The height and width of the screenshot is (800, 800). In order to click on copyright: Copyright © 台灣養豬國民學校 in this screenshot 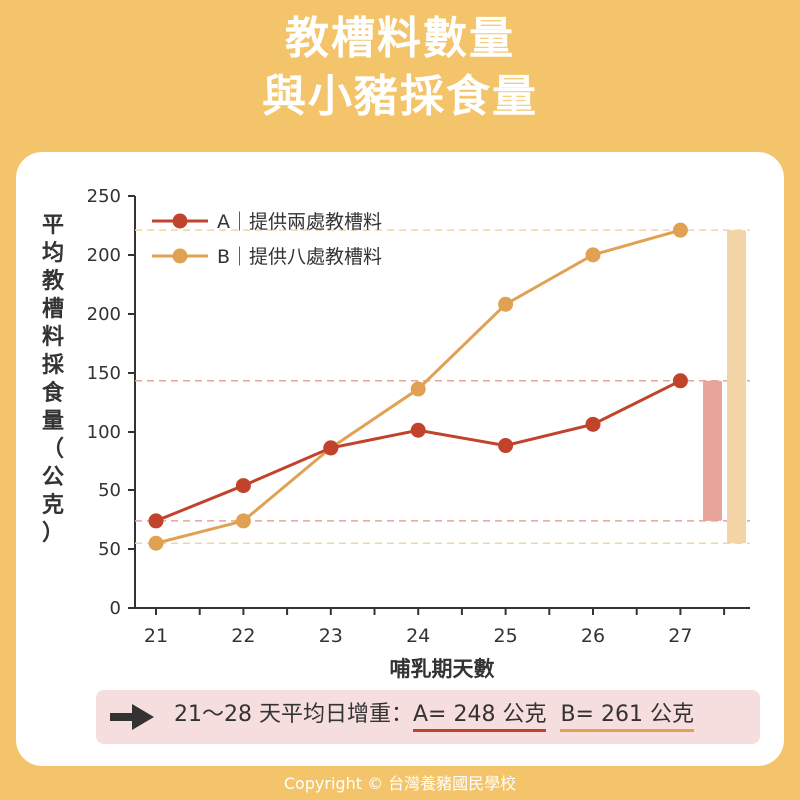, I will do `click(400, 783)`.